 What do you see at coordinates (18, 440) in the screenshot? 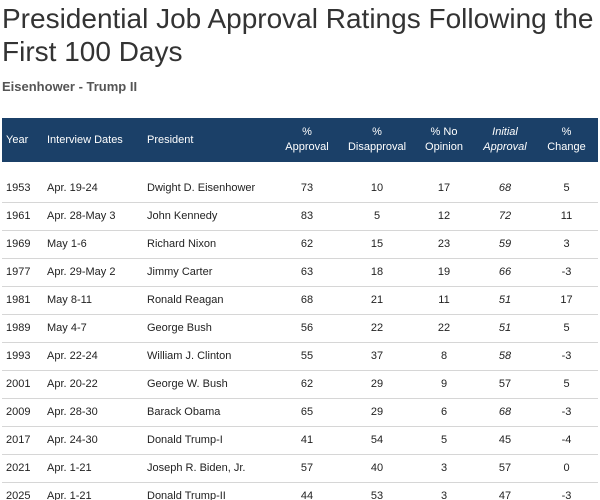
I see `cell-year: 2017` at bounding box center [18, 440].